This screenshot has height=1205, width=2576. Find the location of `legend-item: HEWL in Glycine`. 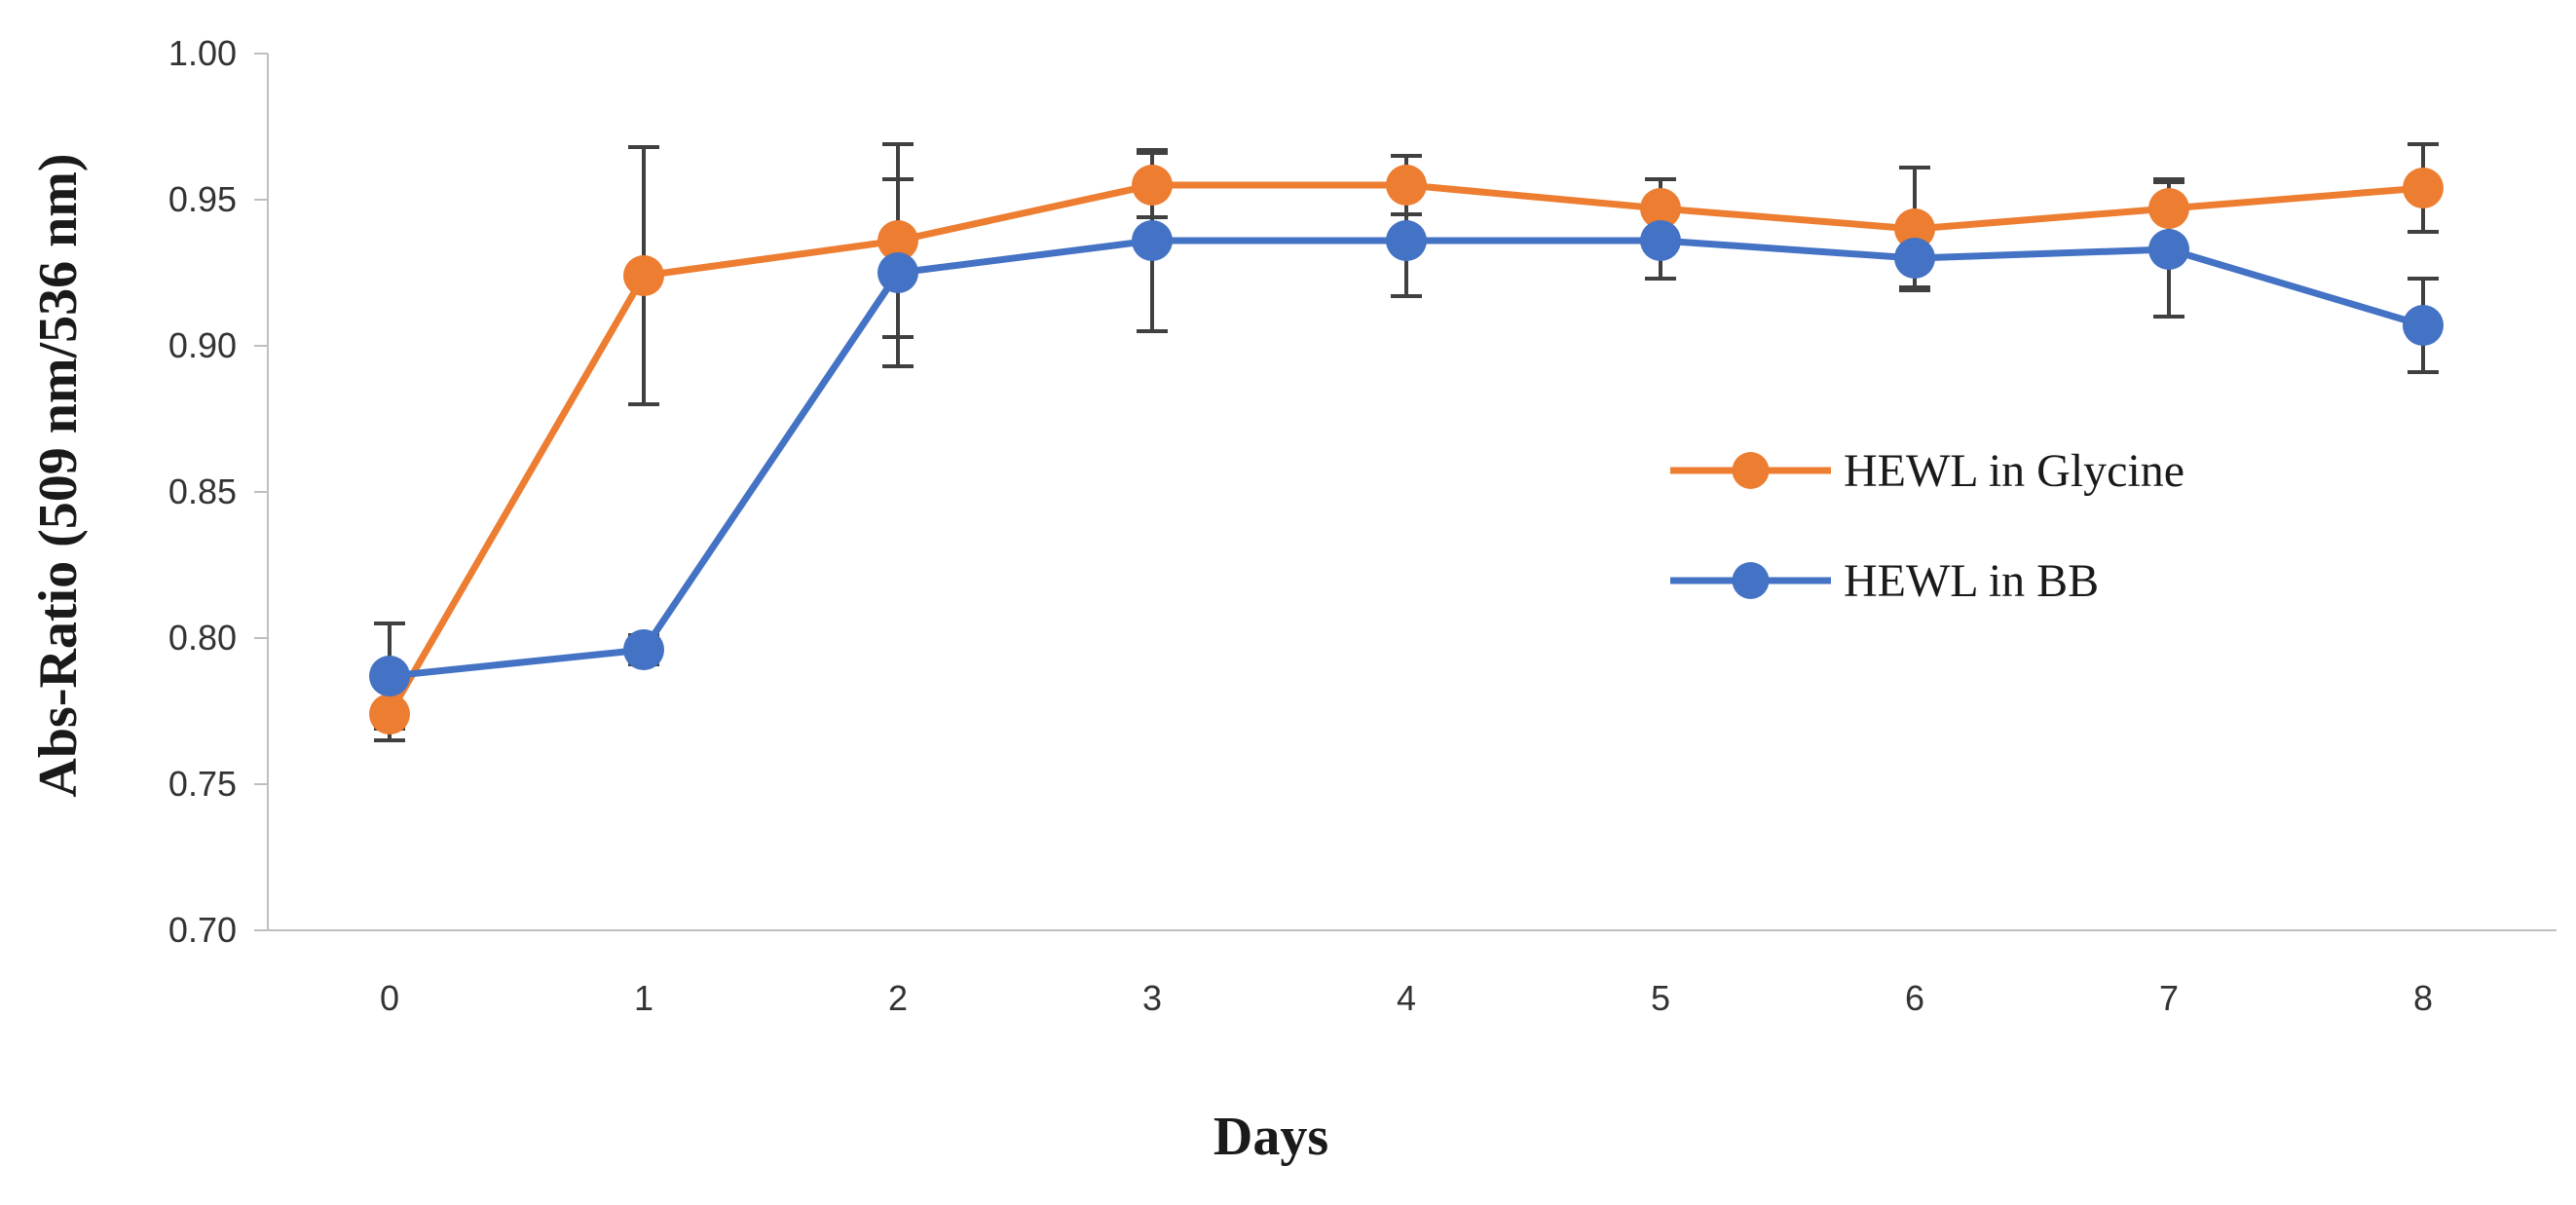

legend-item: HEWL in Glycine is located at coordinates (1927, 471).